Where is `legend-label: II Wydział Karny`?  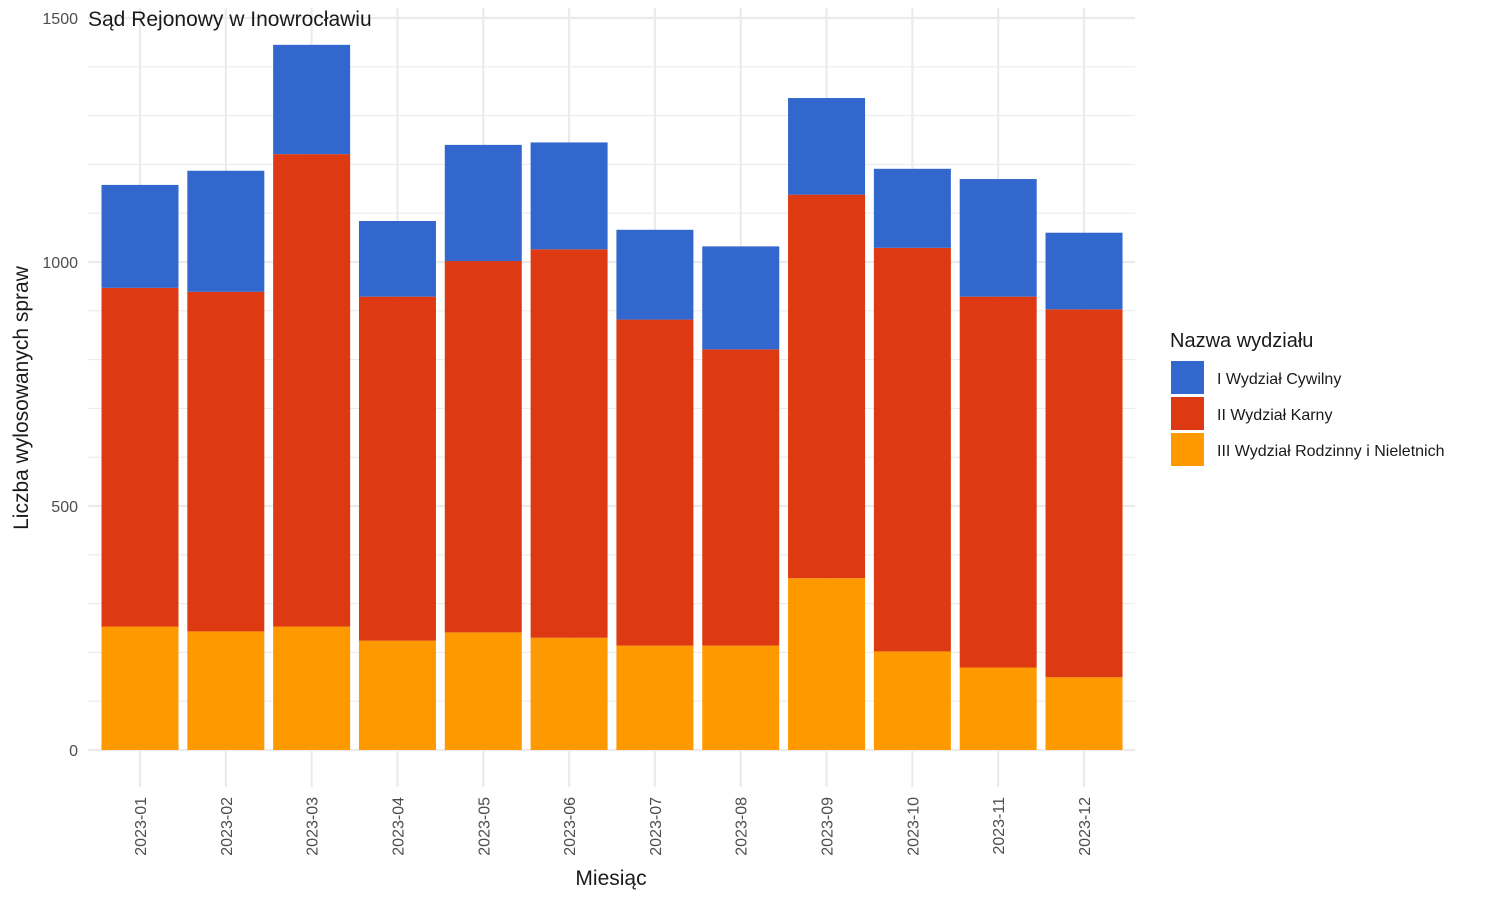
legend-label: II Wydział Karny is located at coordinates (1274, 415).